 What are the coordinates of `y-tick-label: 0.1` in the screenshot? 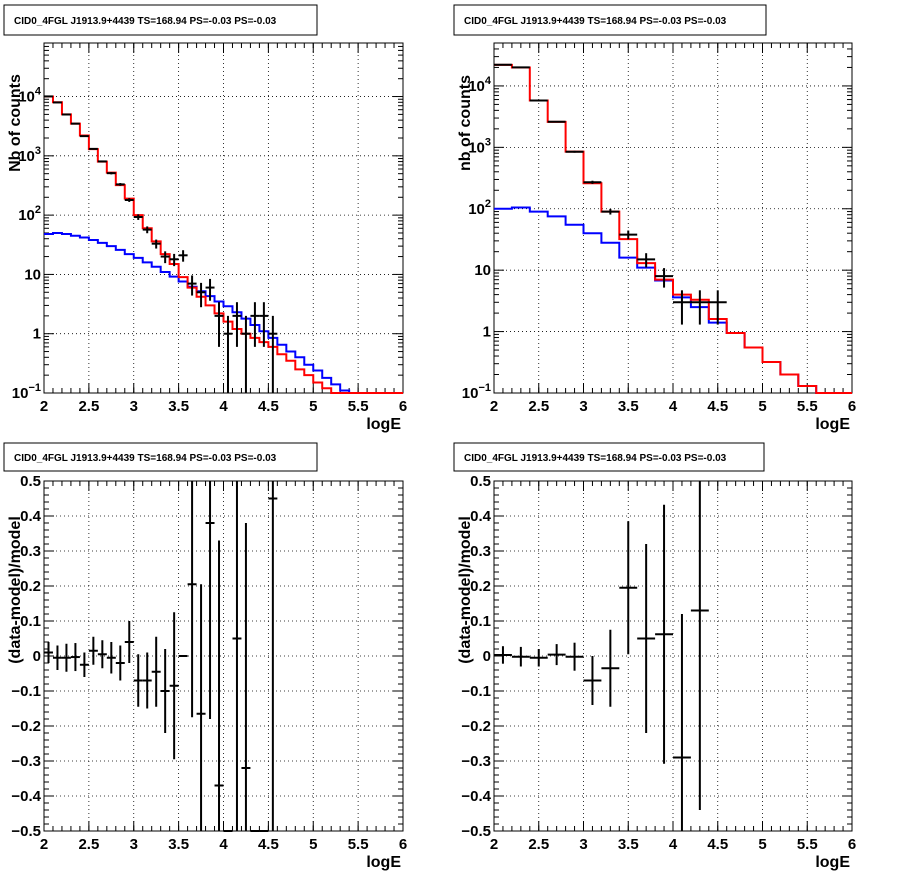 It's located at (30, 621).